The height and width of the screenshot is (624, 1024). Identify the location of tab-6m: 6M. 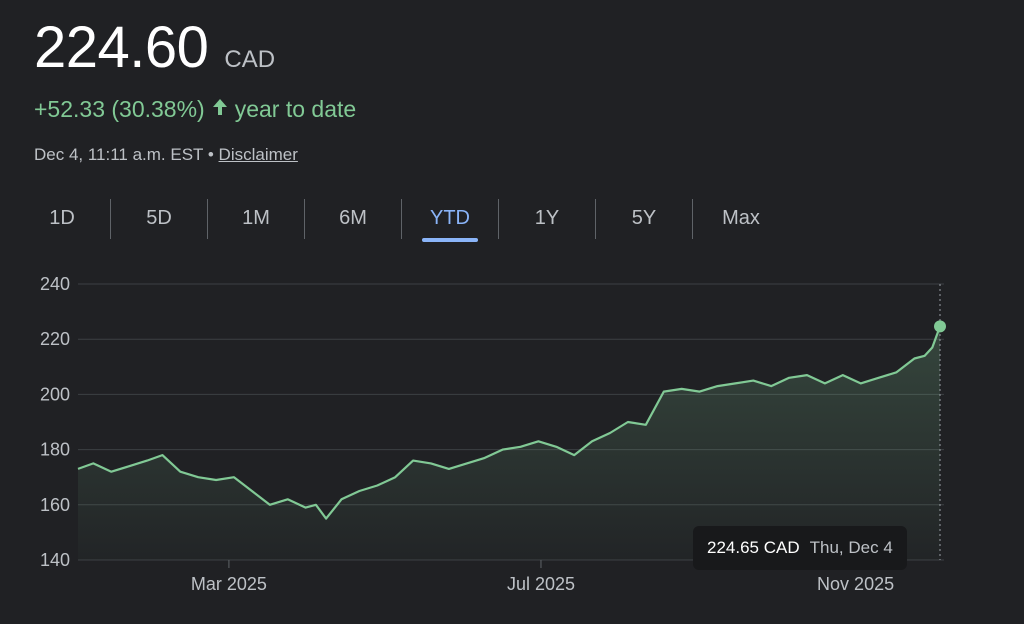
(353, 218).